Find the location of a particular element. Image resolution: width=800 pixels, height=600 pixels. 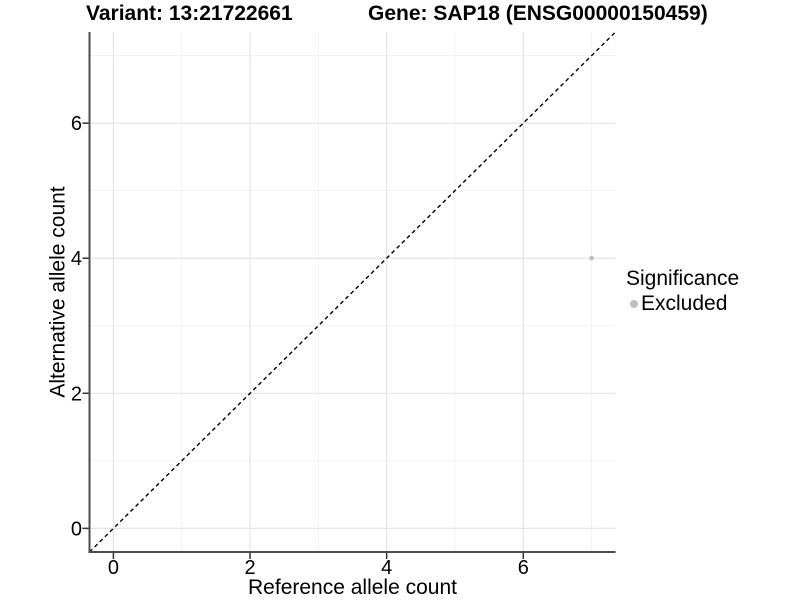

x-tick-label: 4 is located at coordinates (386, 568).